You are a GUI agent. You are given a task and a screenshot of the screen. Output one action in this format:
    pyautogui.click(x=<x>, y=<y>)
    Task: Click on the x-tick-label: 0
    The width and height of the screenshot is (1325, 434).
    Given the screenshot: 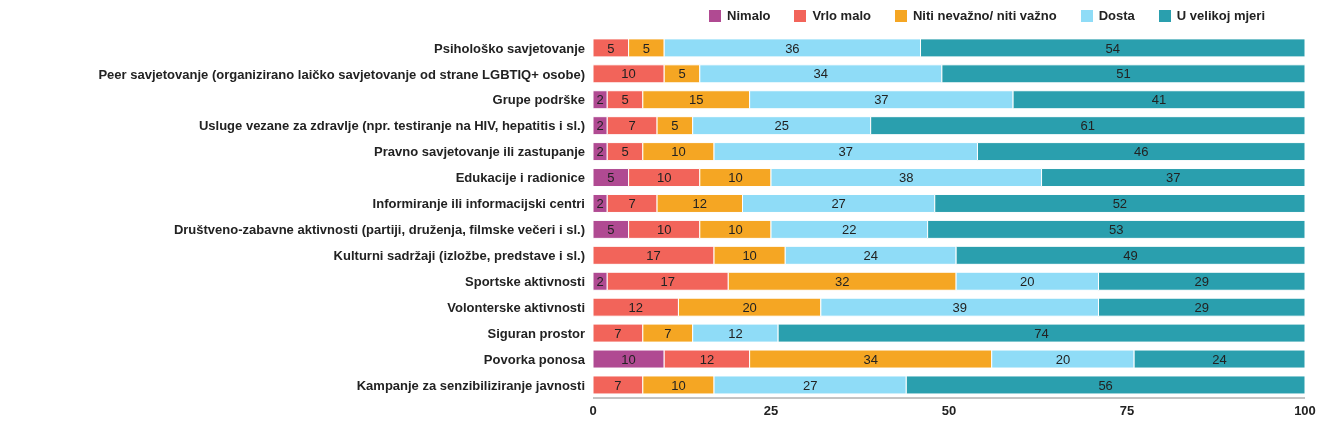 What is the action you would take?
    pyautogui.click(x=593, y=411)
    